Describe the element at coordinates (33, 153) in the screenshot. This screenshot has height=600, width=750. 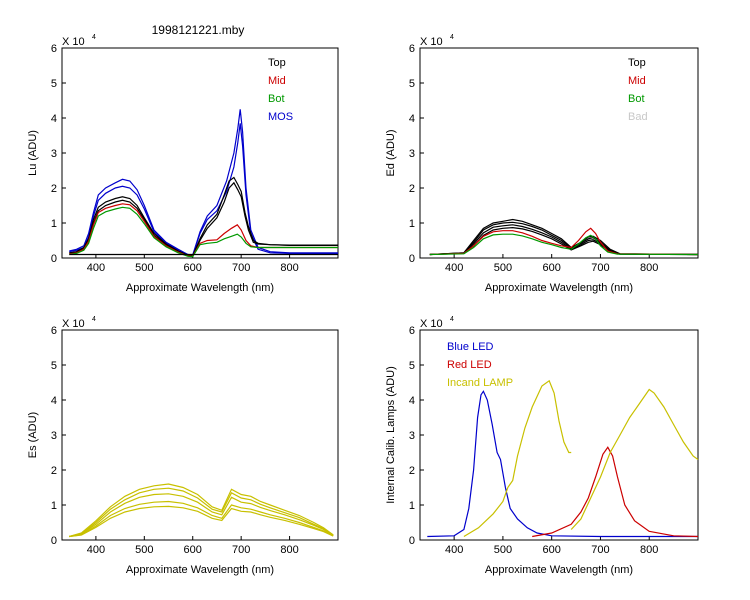
I see `y-axis-label: Lu (ADU)` at that location.